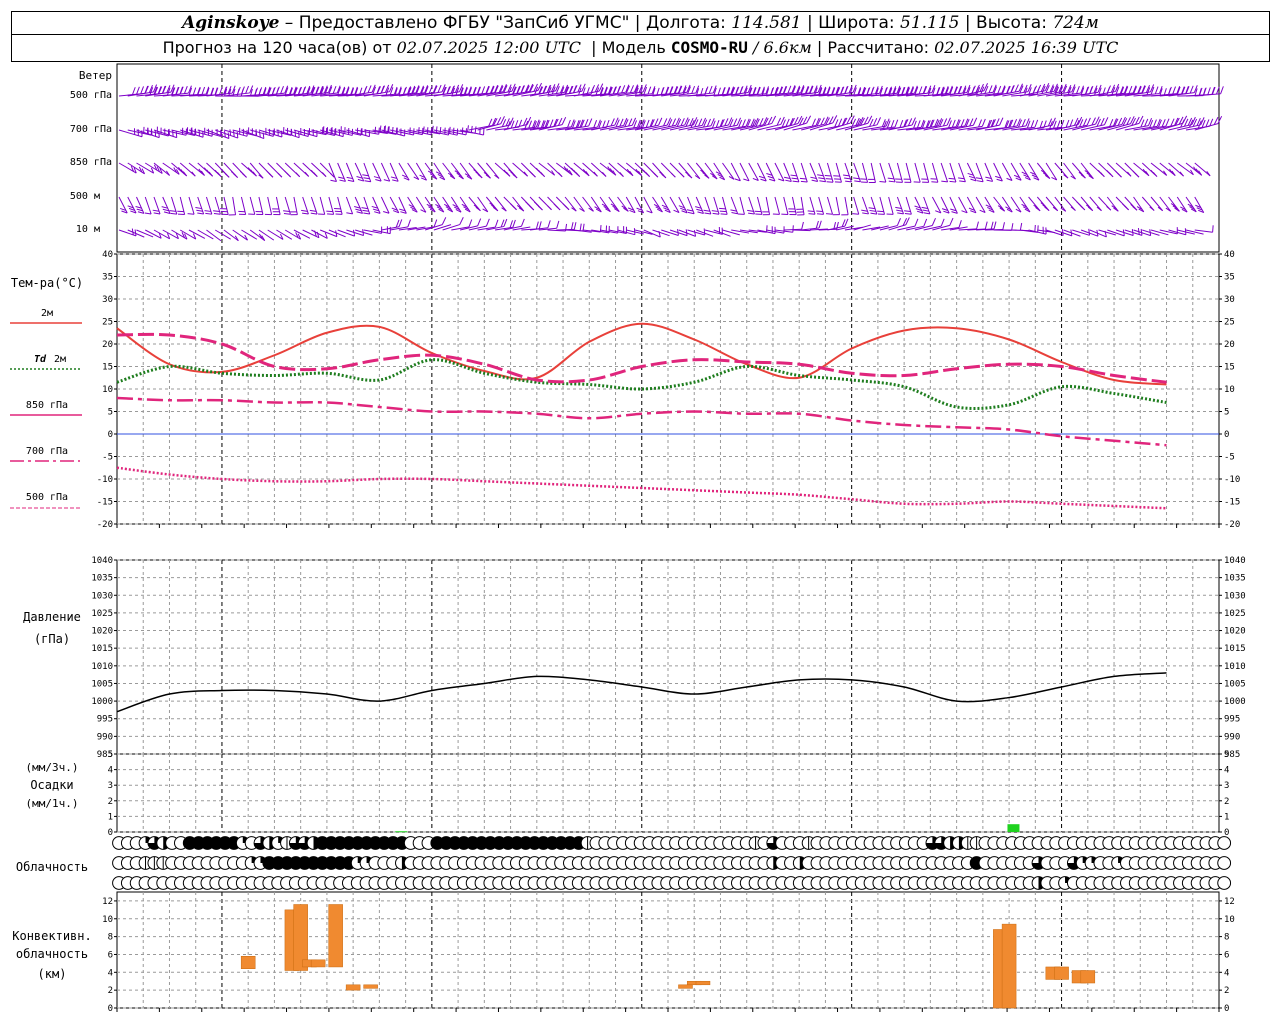 The width and height of the screenshot is (1280, 1024). What do you see at coordinates (1226, 413) in the screenshot?
I see `temp-tick-label-right: 5` at bounding box center [1226, 413].